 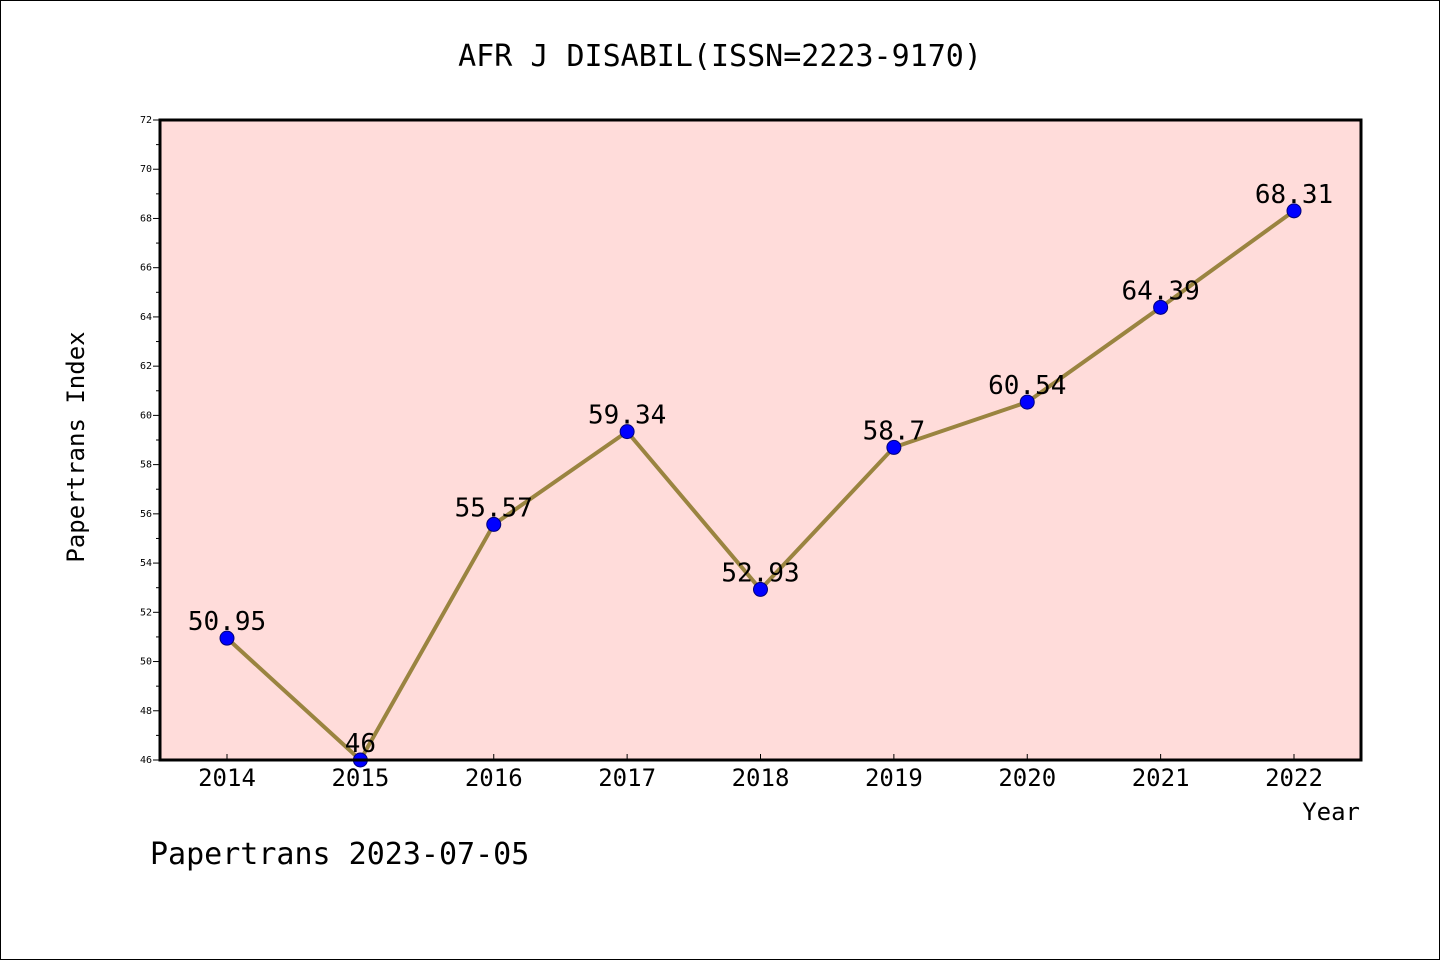 What do you see at coordinates (1027, 386) in the screenshot?
I see `data-label: 60.54` at bounding box center [1027, 386].